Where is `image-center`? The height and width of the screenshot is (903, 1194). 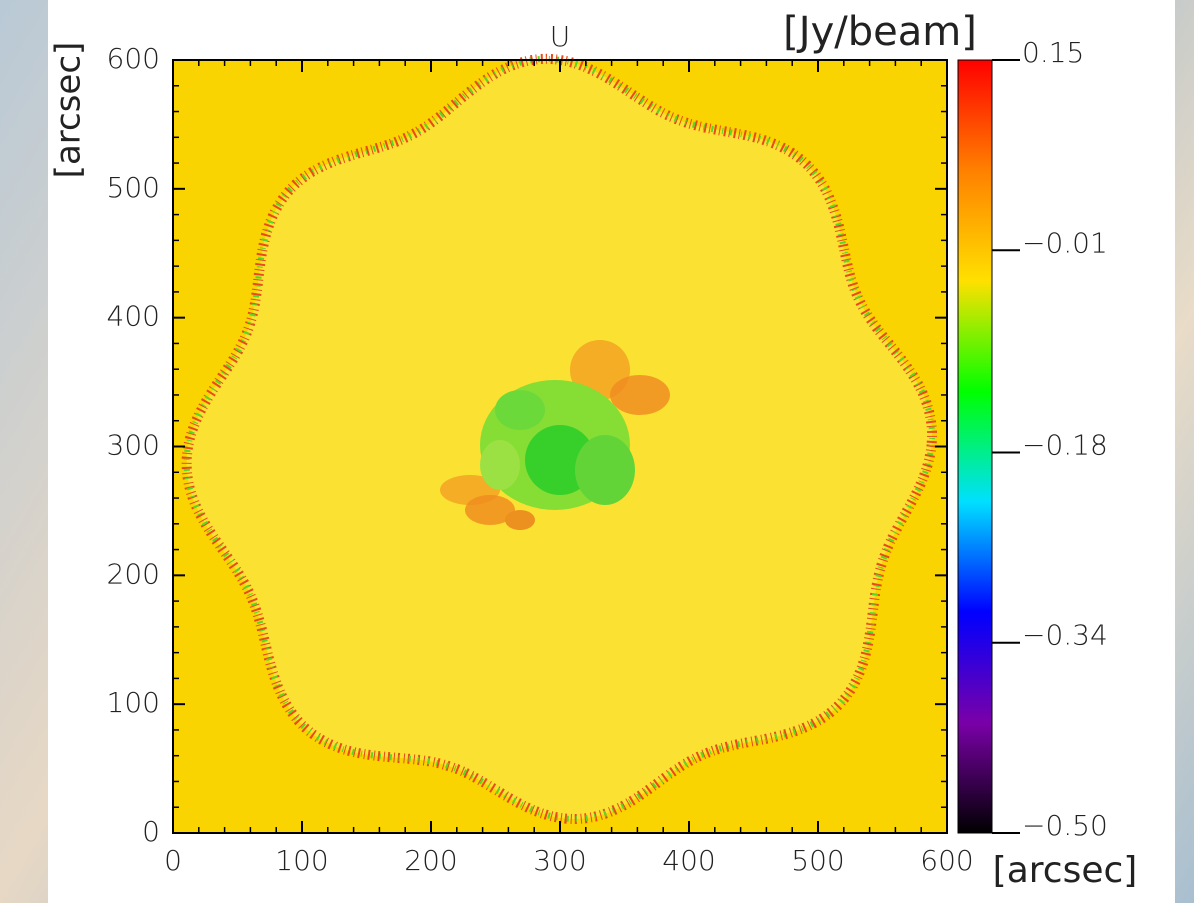
image-center is located at coordinates (555, 435).